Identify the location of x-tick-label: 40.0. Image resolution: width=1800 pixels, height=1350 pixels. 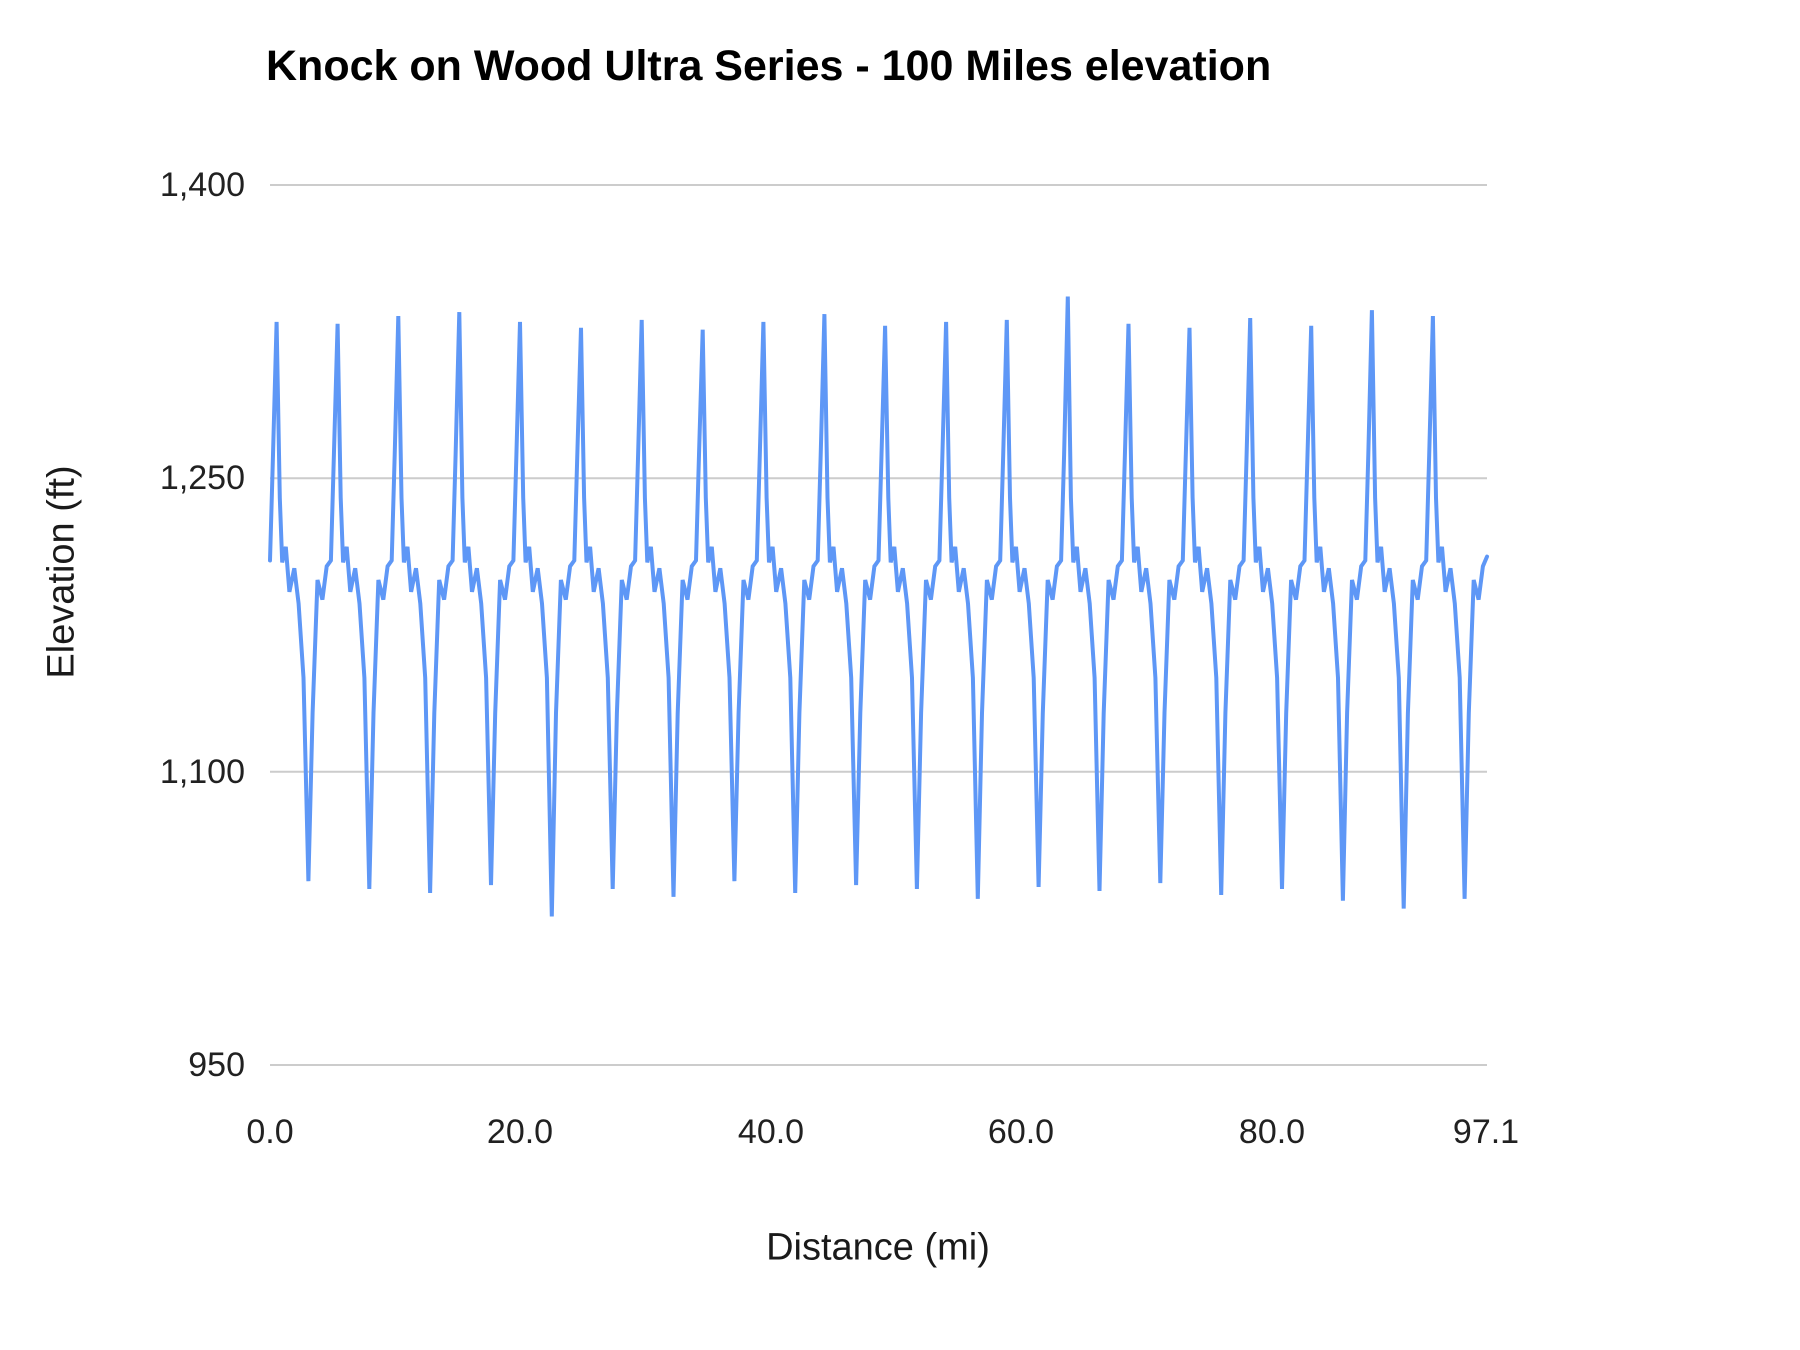
(771, 1132).